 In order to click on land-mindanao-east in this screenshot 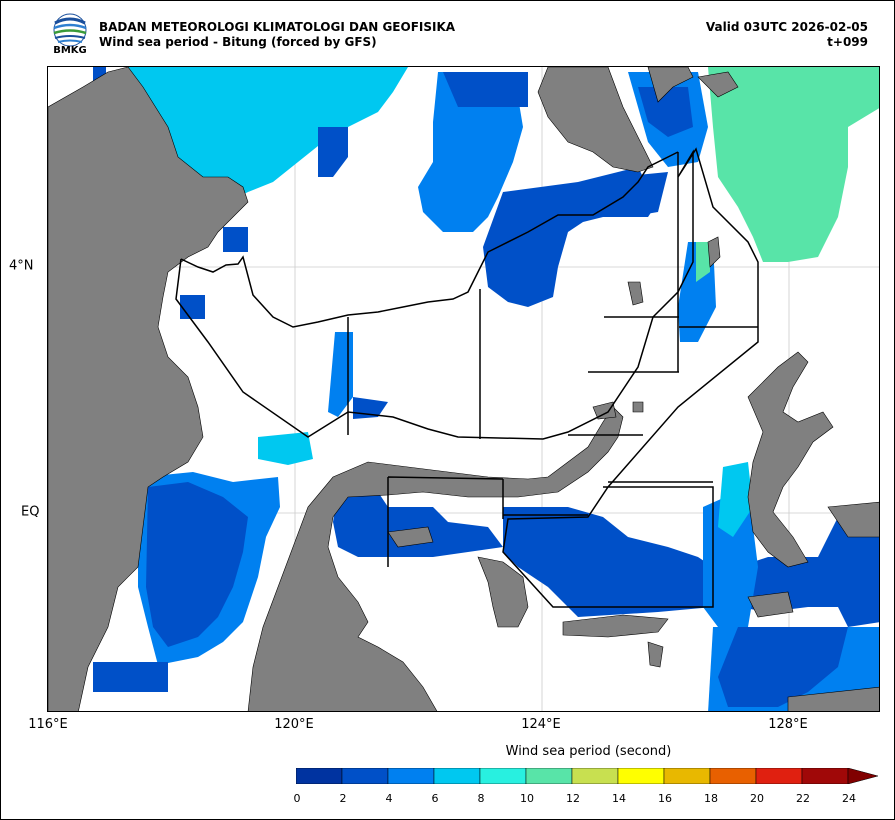, I will do `click(670, 85)`.